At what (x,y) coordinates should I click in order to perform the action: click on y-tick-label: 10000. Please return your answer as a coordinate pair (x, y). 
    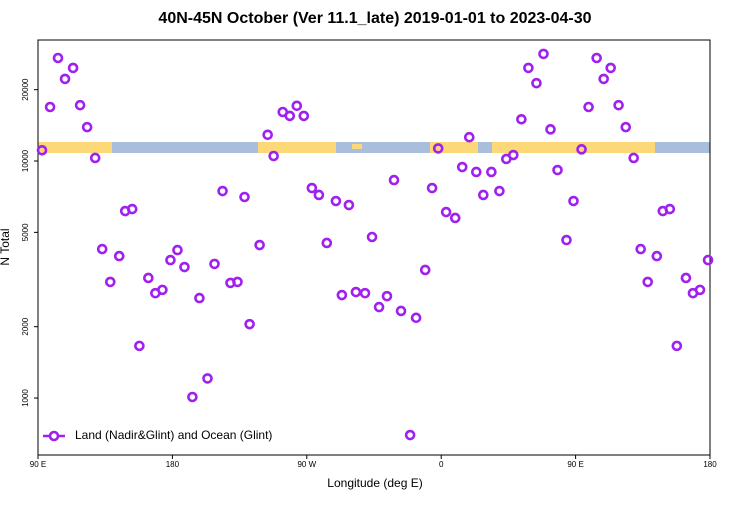
    Looking at the image, I should click on (25, 160).